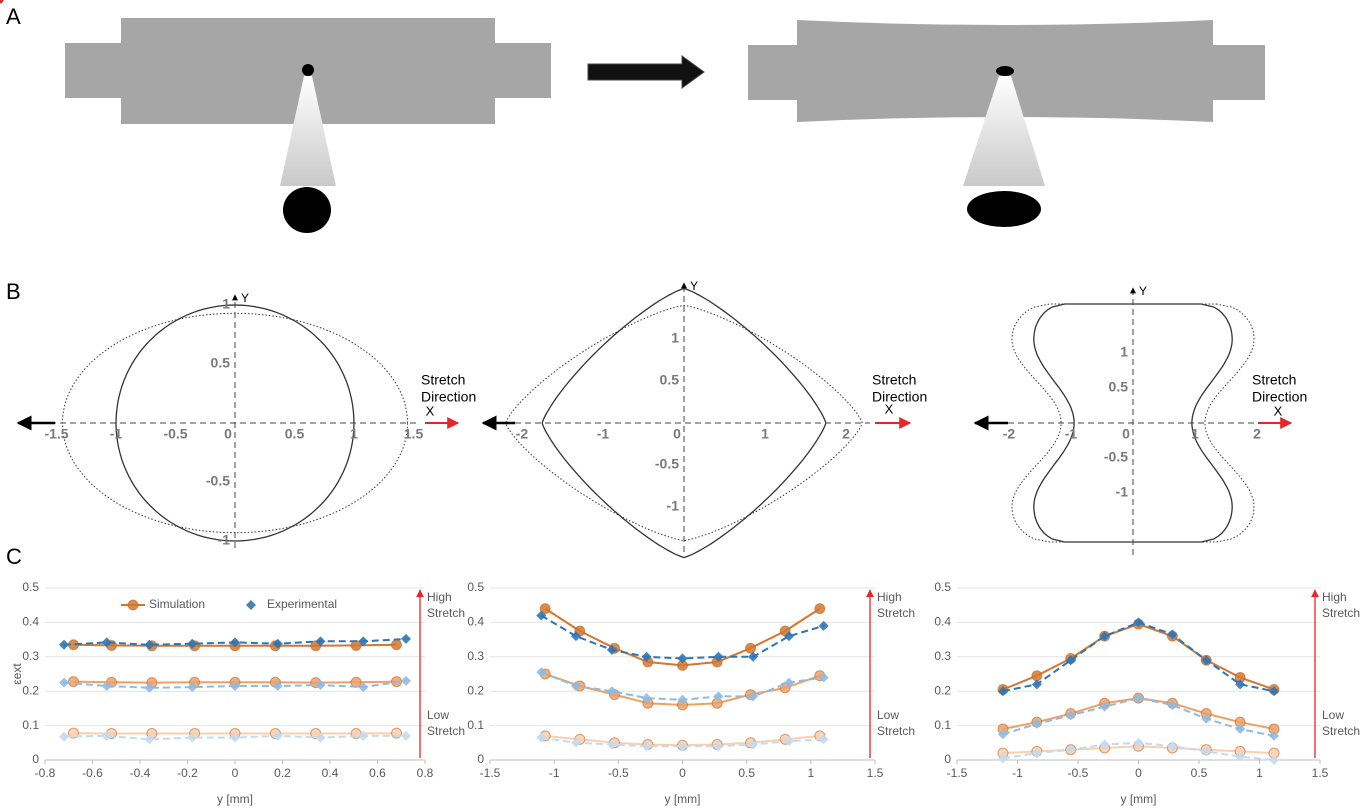  I want to click on x-tick-label: -0.5, so click(175, 434).